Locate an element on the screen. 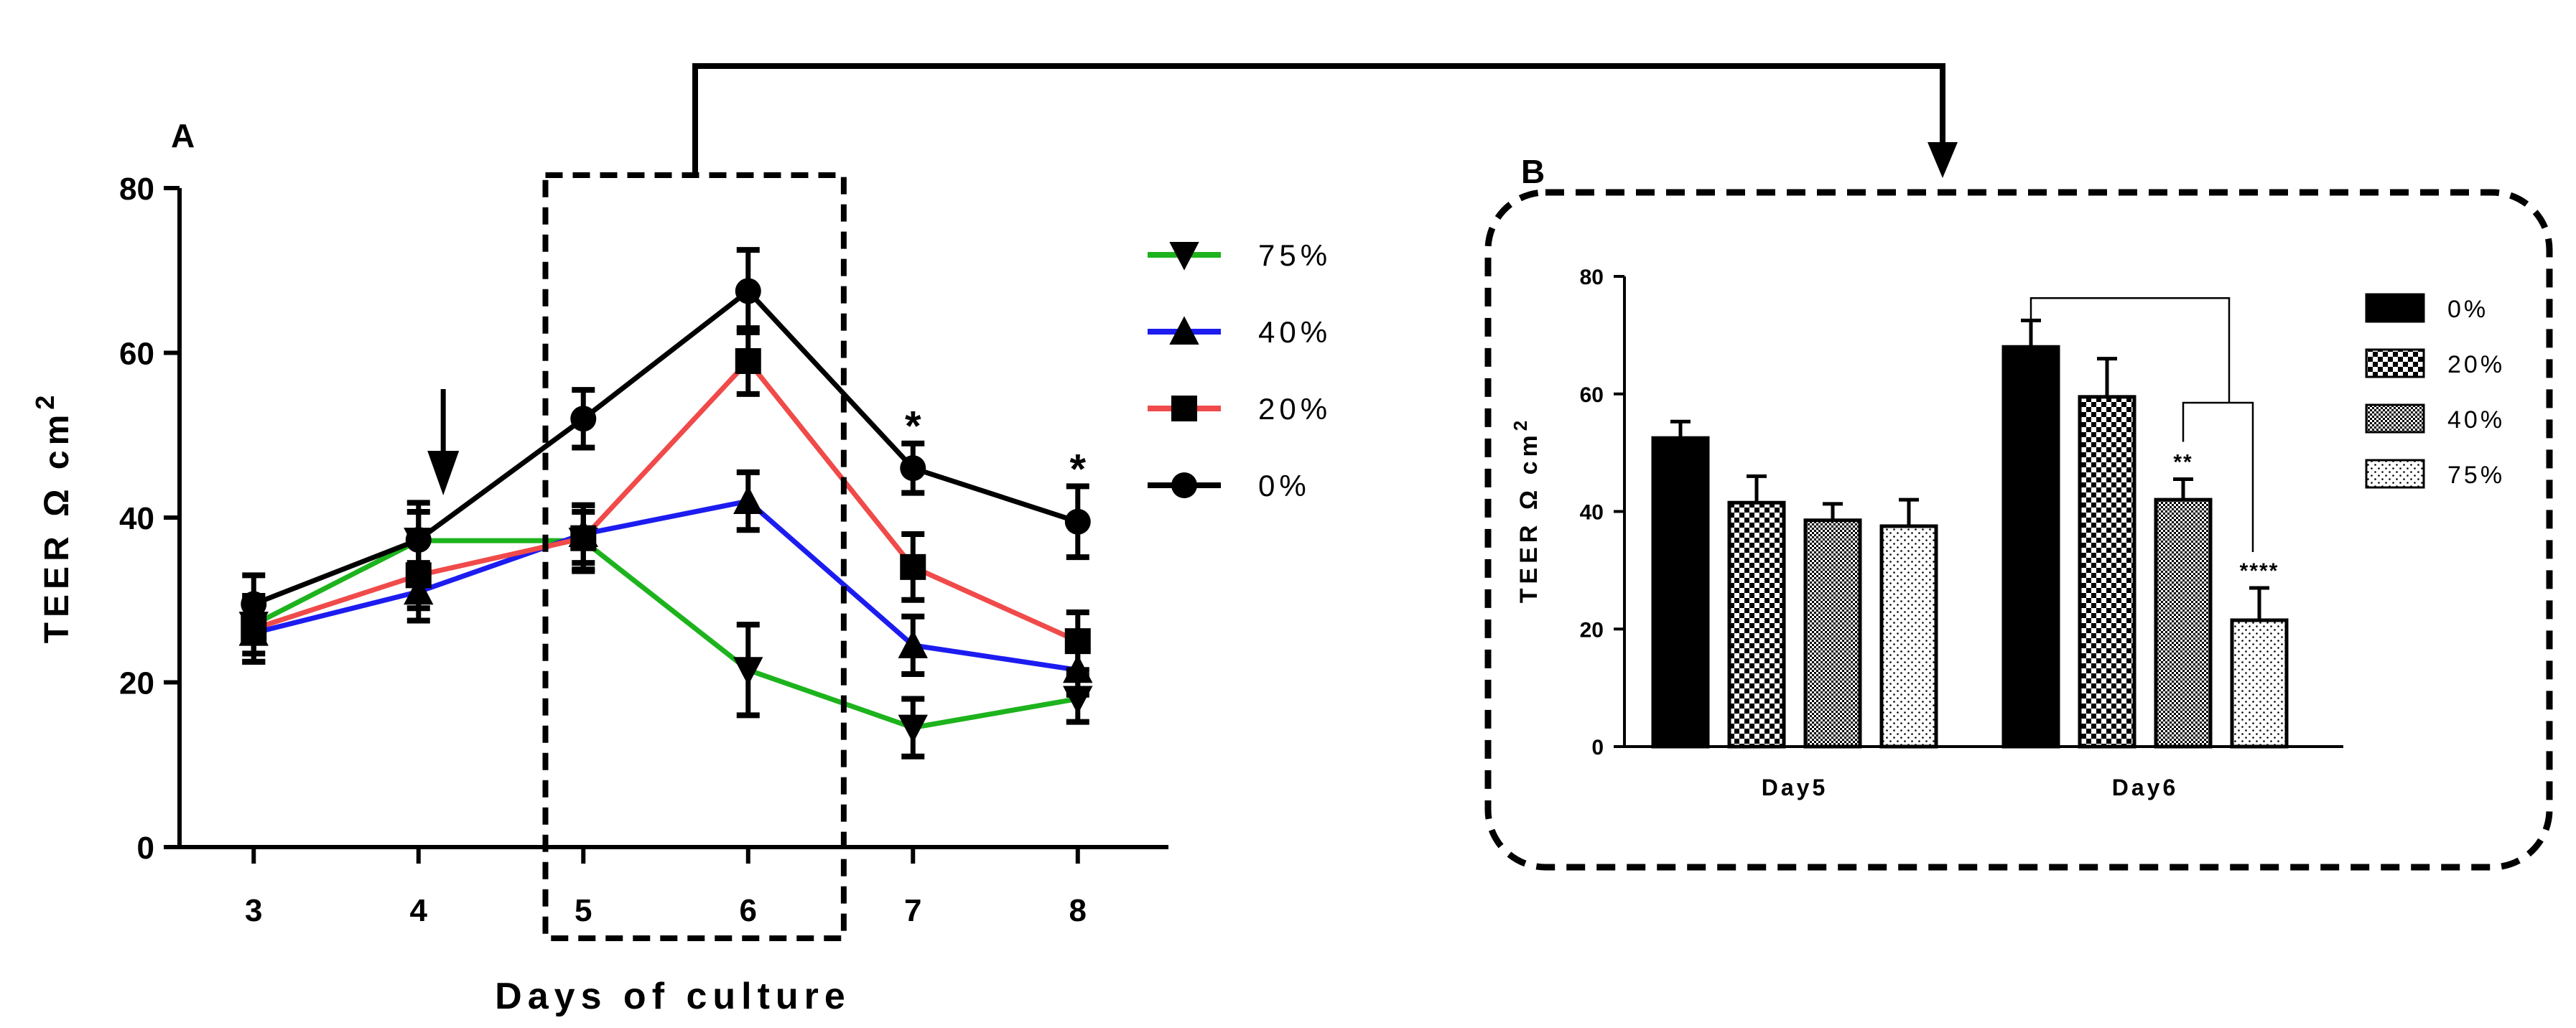 This screenshot has height=1028, width=2576. panel-a-x-axis: 3 4 5 6 7 8 is located at coordinates (672, 886).